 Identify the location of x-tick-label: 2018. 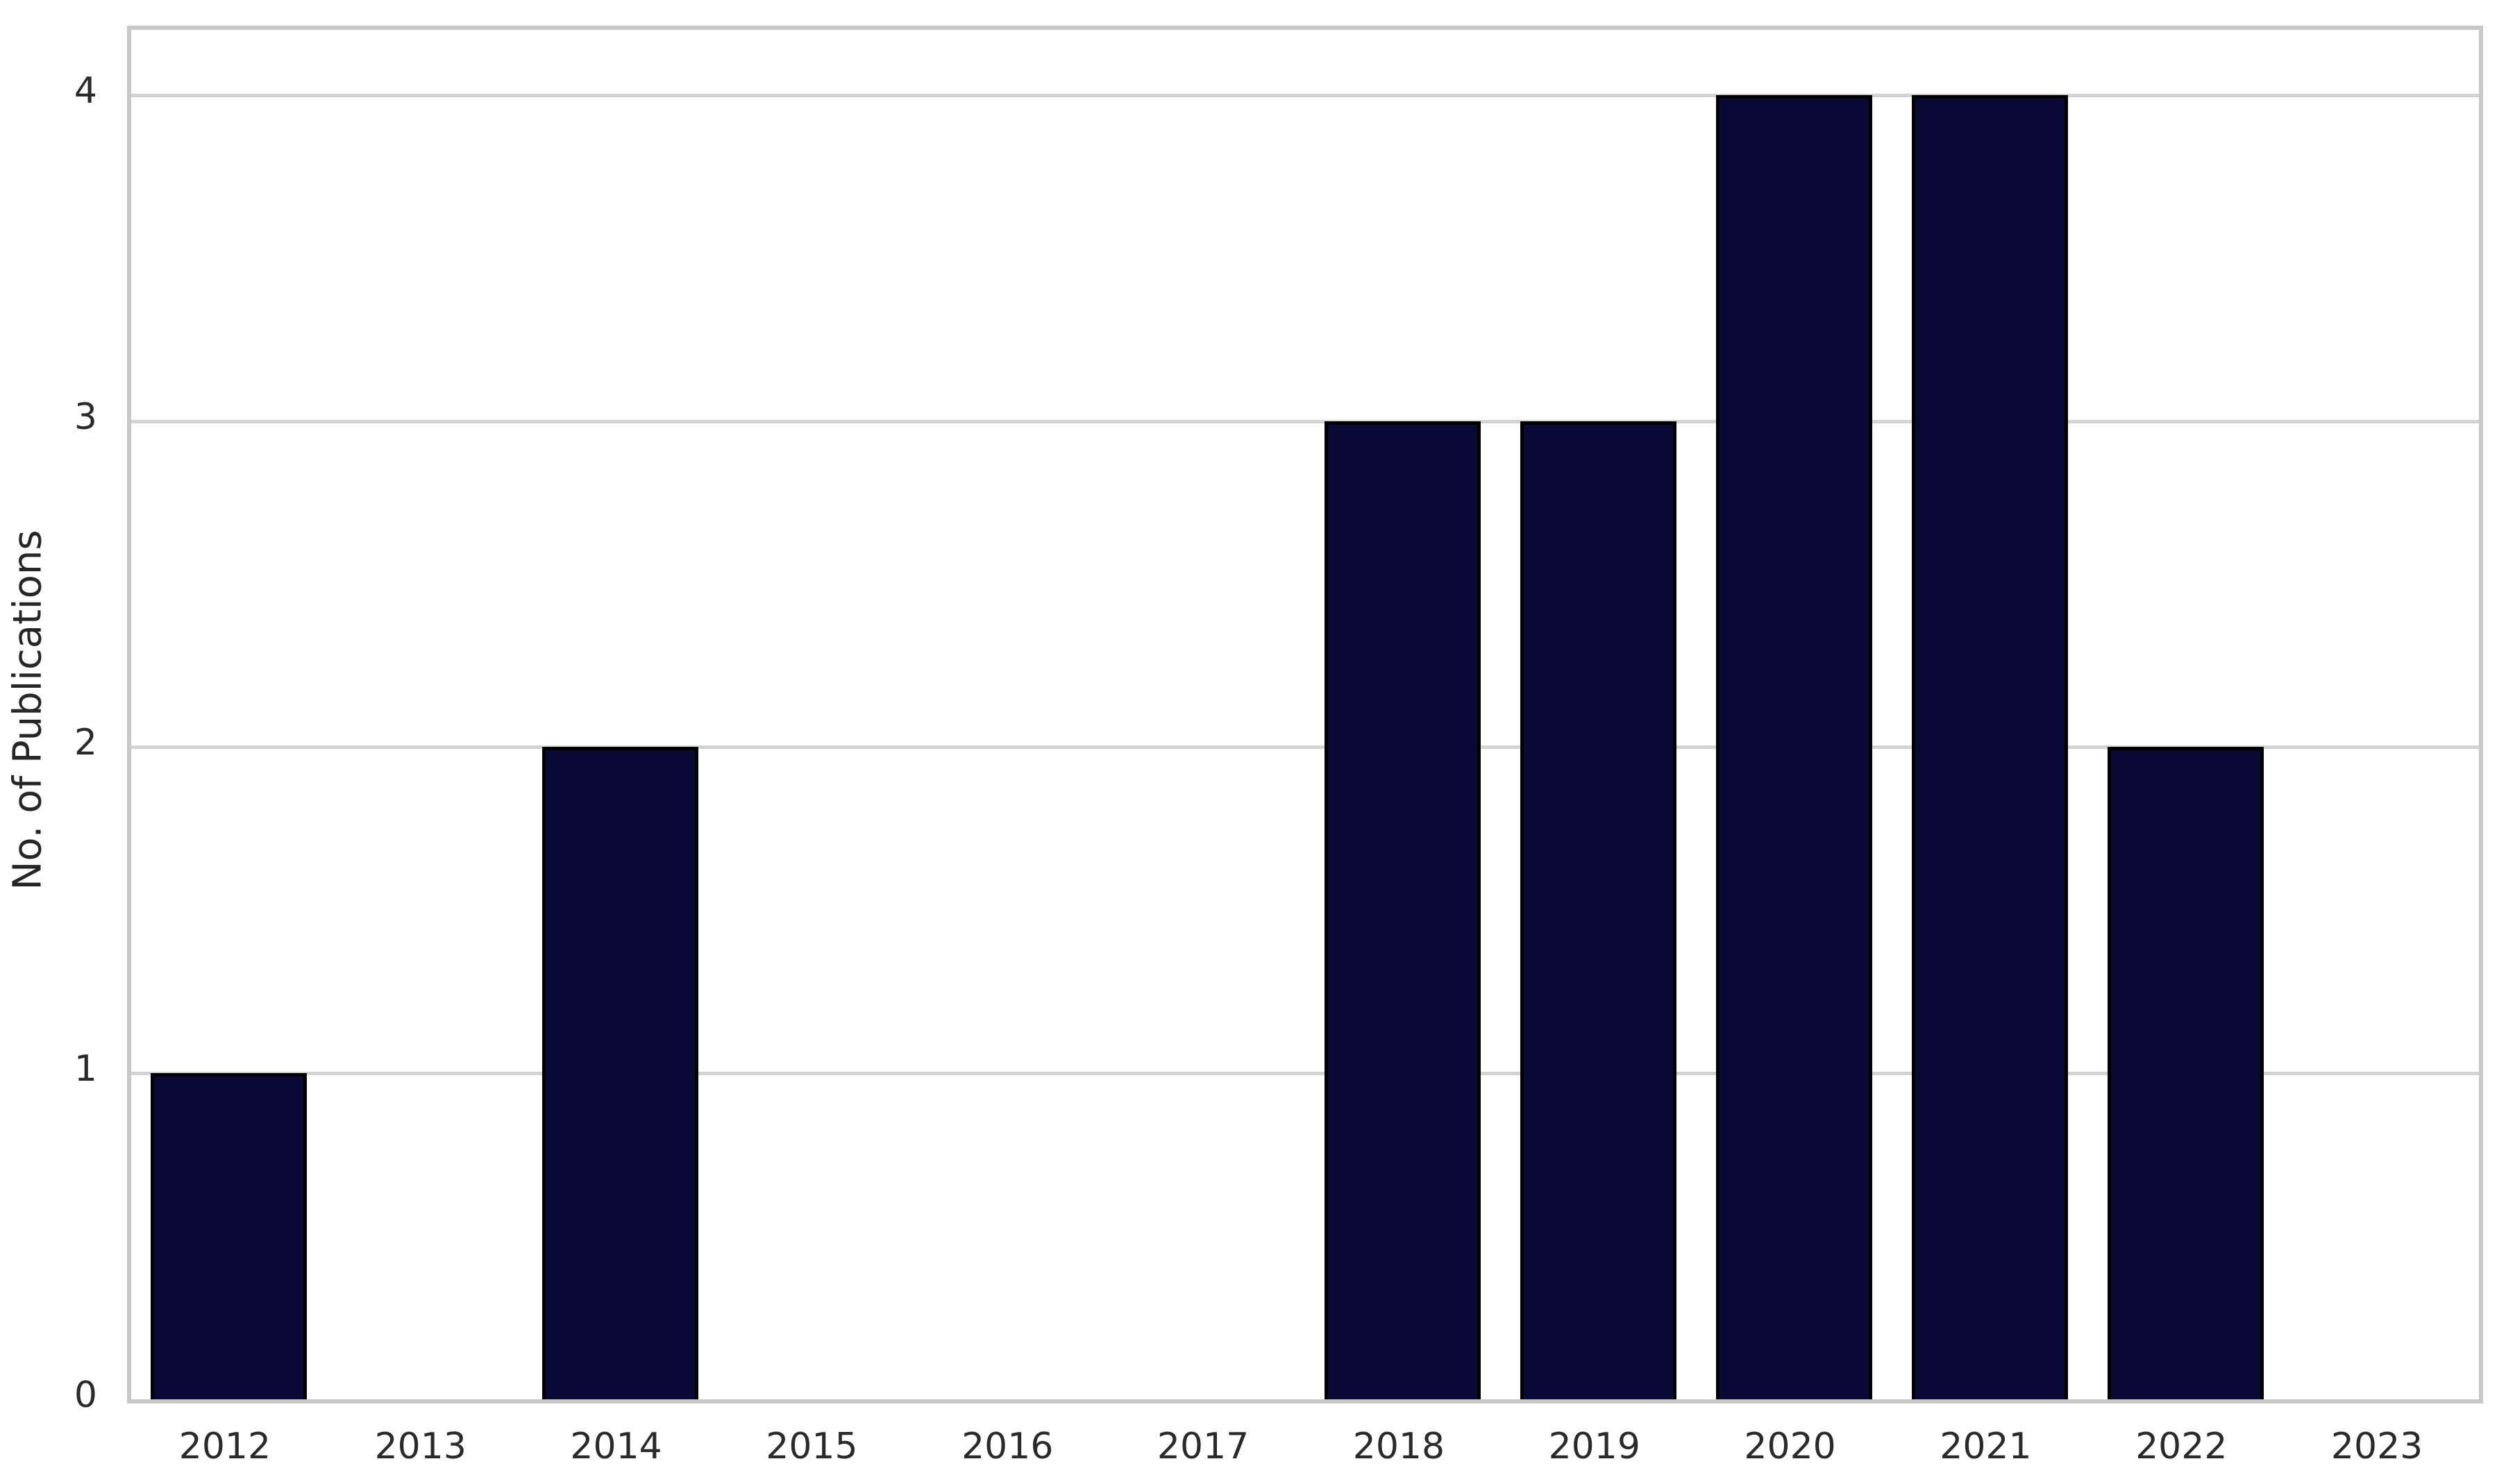
(1398, 1447).